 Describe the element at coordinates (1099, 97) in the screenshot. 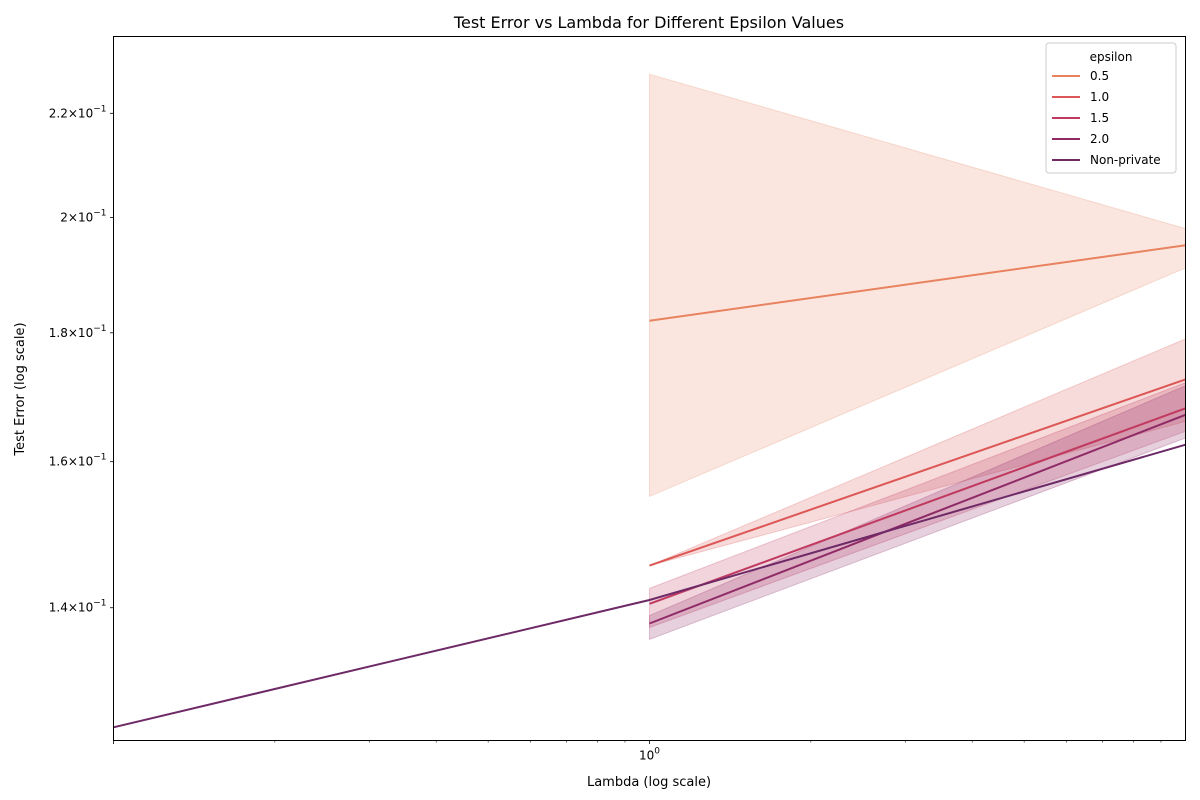

I see `legend-label: 1.0` at that location.